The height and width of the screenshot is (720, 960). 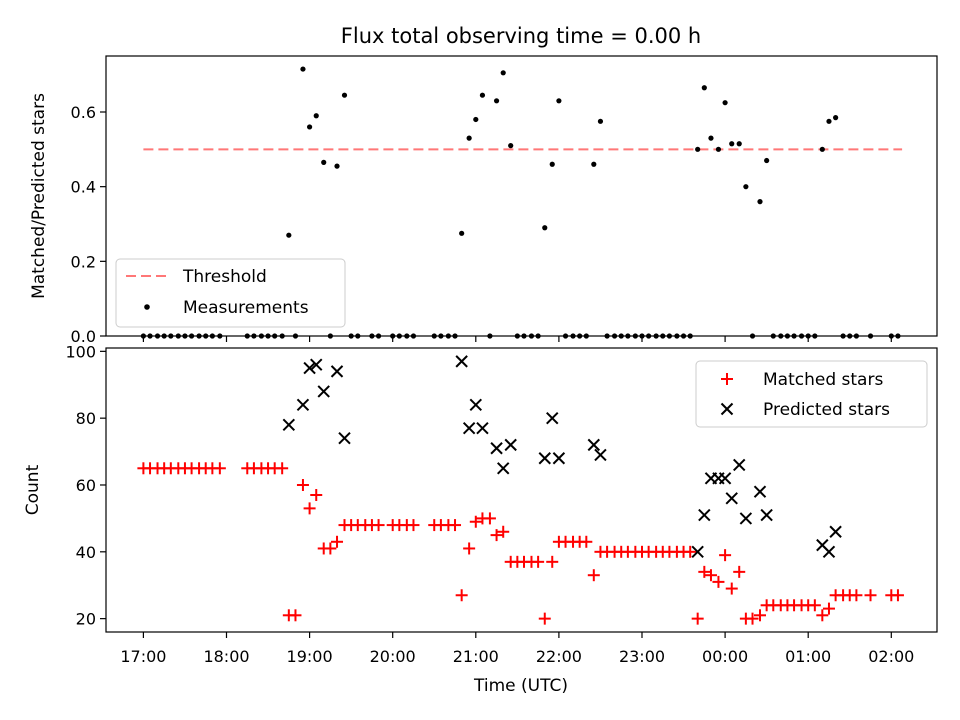 What do you see at coordinates (246, 308) in the screenshot?
I see `legend-measurements-label: Measurements` at bounding box center [246, 308].